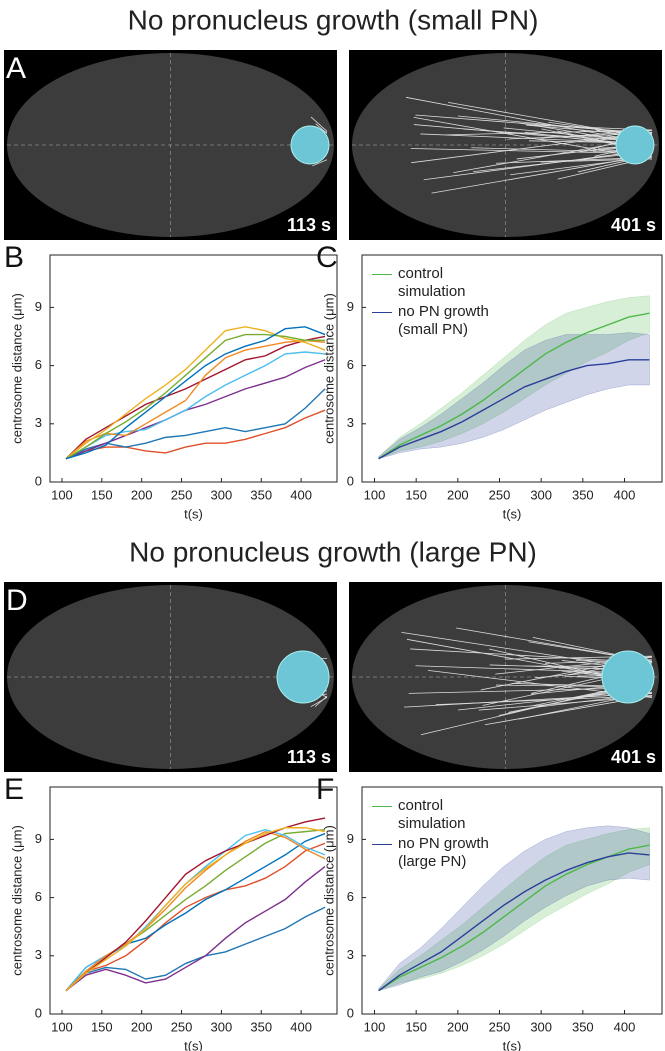  What do you see at coordinates (14, 789) in the screenshot?
I see `panel-letter: E` at bounding box center [14, 789].